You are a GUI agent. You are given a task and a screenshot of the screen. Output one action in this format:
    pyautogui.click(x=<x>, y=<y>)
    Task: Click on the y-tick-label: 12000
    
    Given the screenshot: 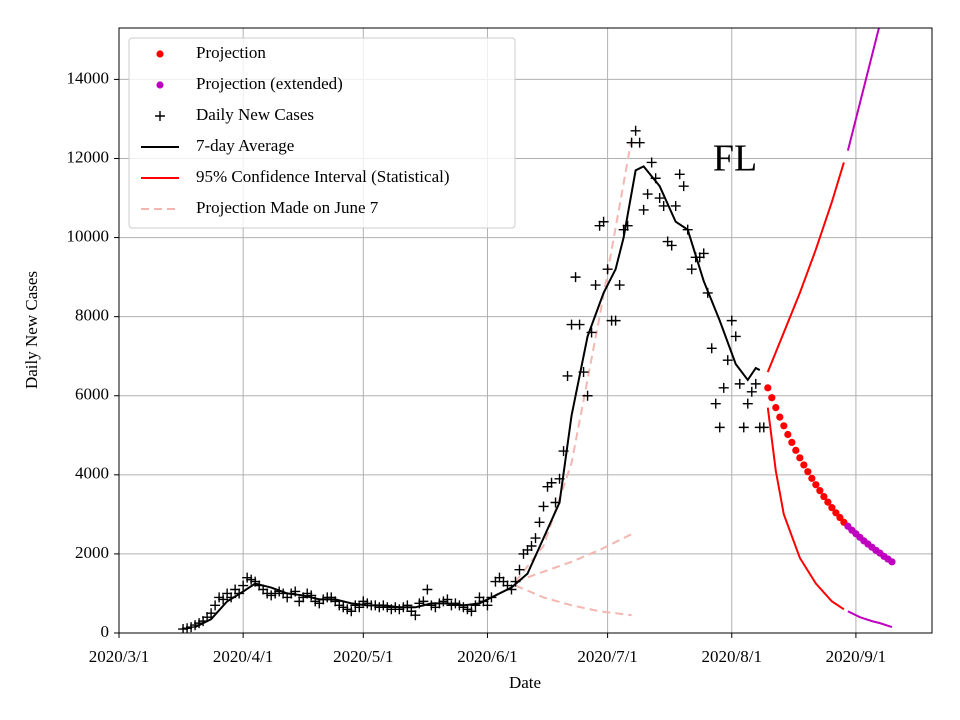 What is the action you would take?
    pyautogui.click(x=88, y=156)
    